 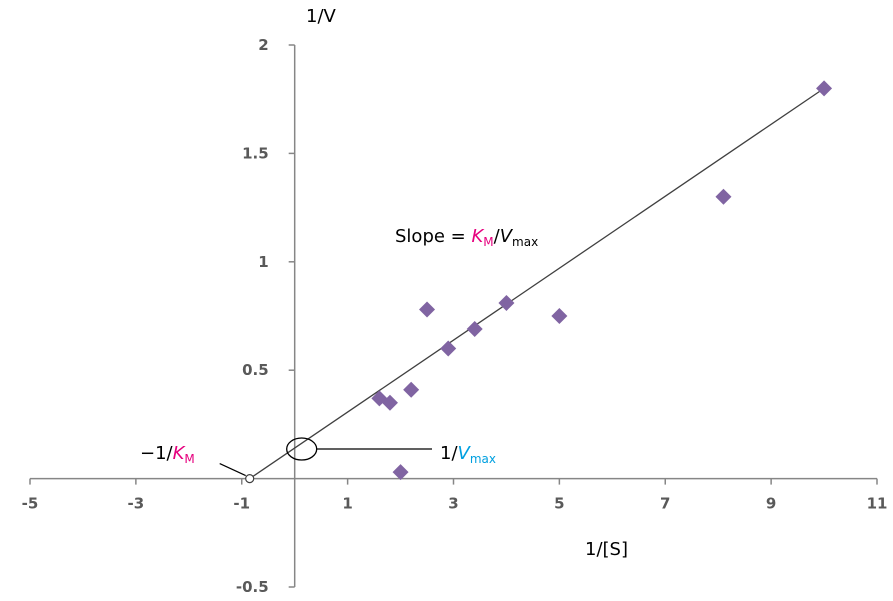 What do you see at coordinates (157, 453) in the screenshot?
I see `neg-km-prefix: −1/` at bounding box center [157, 453].